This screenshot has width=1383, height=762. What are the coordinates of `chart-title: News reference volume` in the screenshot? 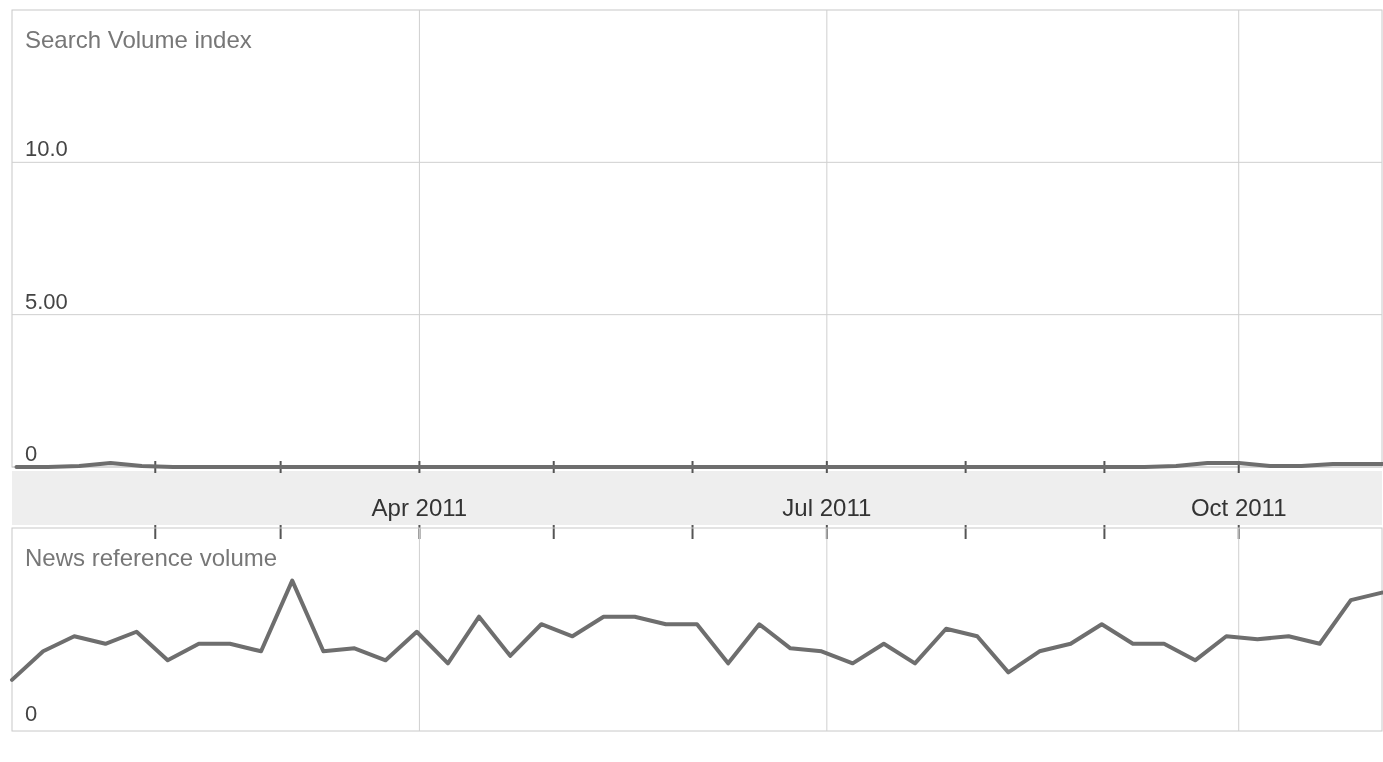 It's located at (151, 557).